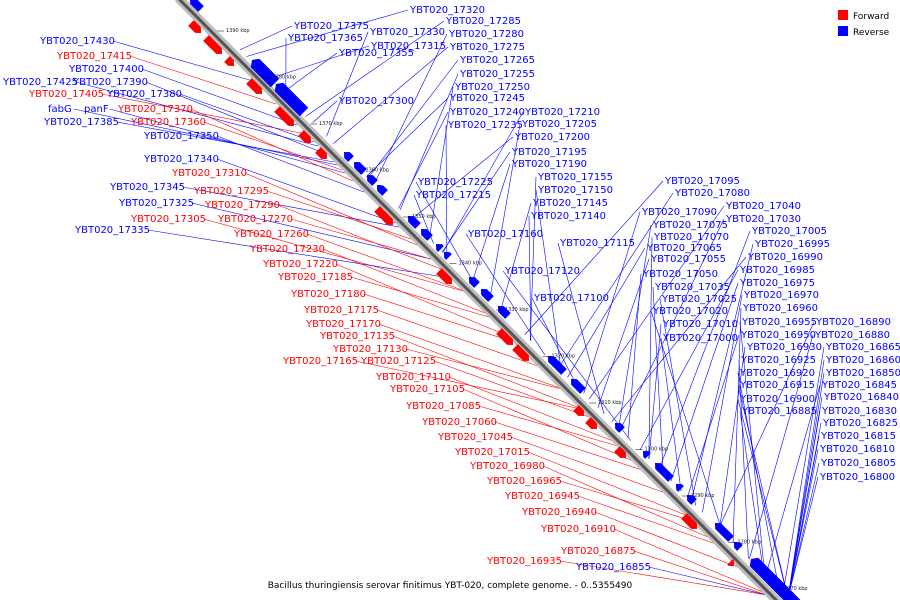  What do you see at coordinates (763, 206) in the screenshot?
I see `gene-label-right-44: YBT020_17040` at bounding box center [763, 206].